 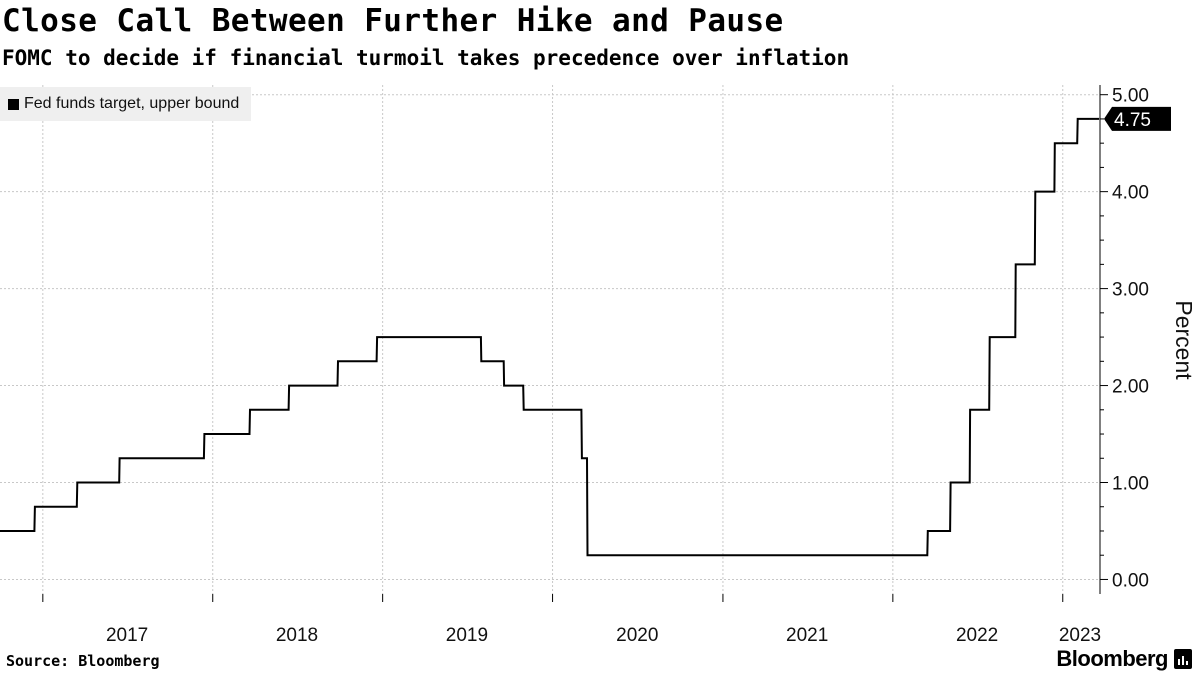 What do you see at coordinates (1112, 658) in the screenshot?
I see `brand-name: Bloomberg` at bounding box center [1112, 658].